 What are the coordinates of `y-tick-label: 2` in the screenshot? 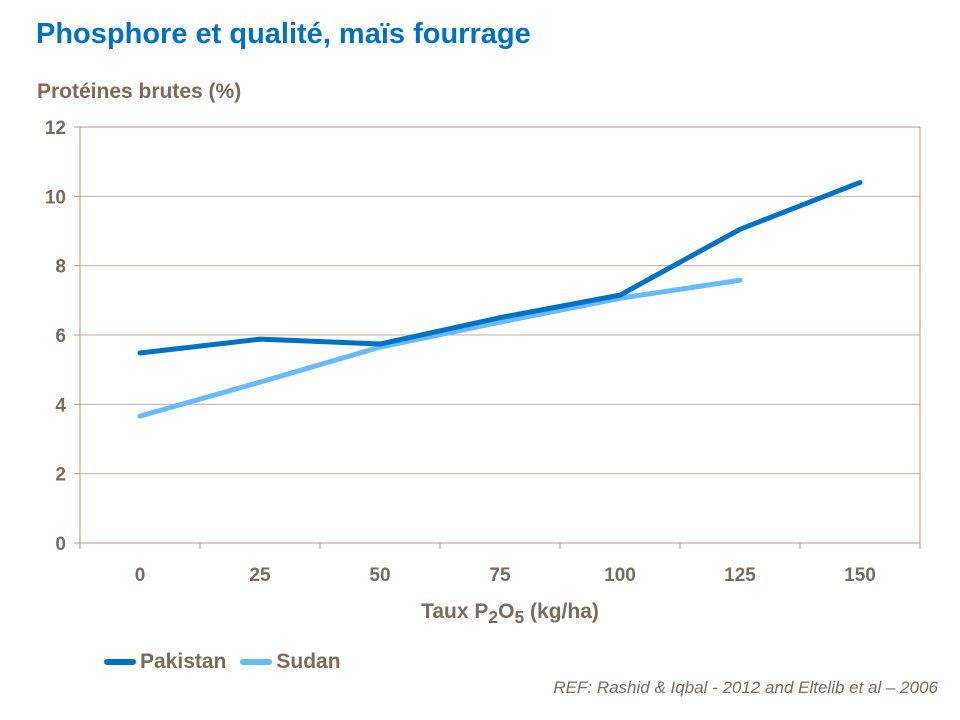 It's located at (60, 475).